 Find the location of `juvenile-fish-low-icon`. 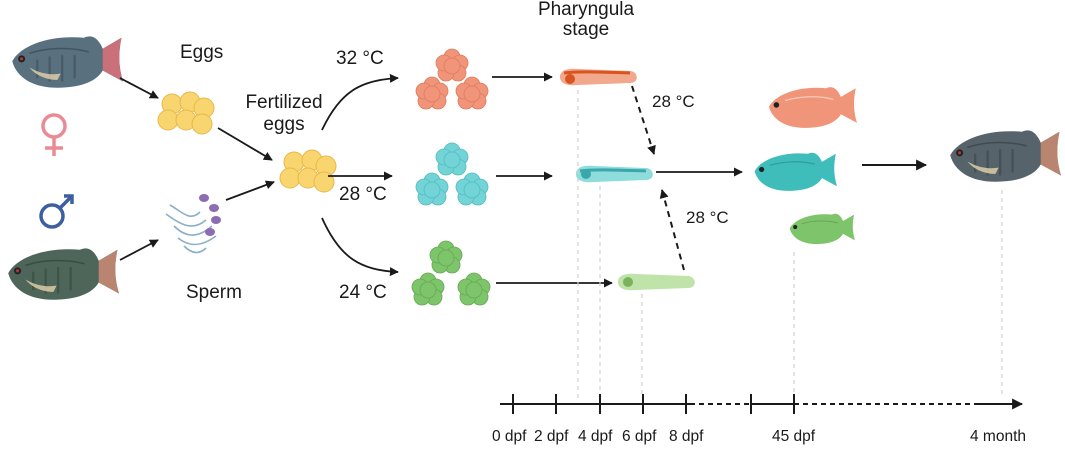

juvenile-fish-low-icon is located at coordinates (822, 229).